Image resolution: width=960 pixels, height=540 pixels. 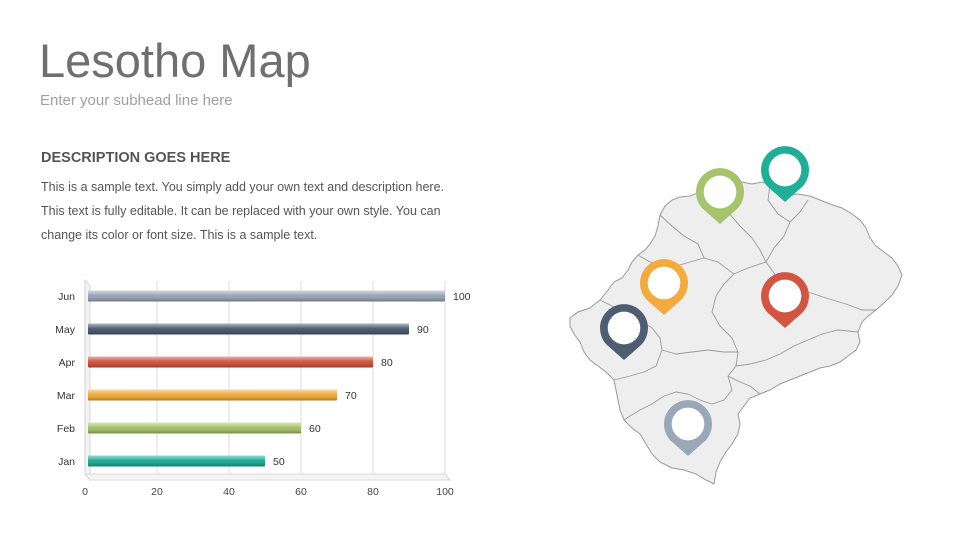 What do you see at coordinates (279, 462) in the screenshot?
I see `data-label: 50` at bounding box center [279, 462].